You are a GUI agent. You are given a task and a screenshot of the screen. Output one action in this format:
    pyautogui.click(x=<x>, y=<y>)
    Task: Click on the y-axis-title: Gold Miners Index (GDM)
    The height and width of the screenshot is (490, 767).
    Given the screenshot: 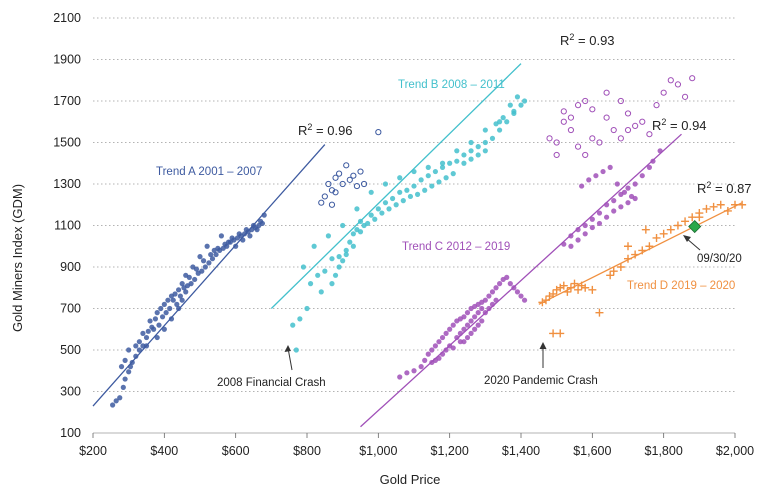 What is the action you would take?
    pyautogui.click(x=17, y=258)
    